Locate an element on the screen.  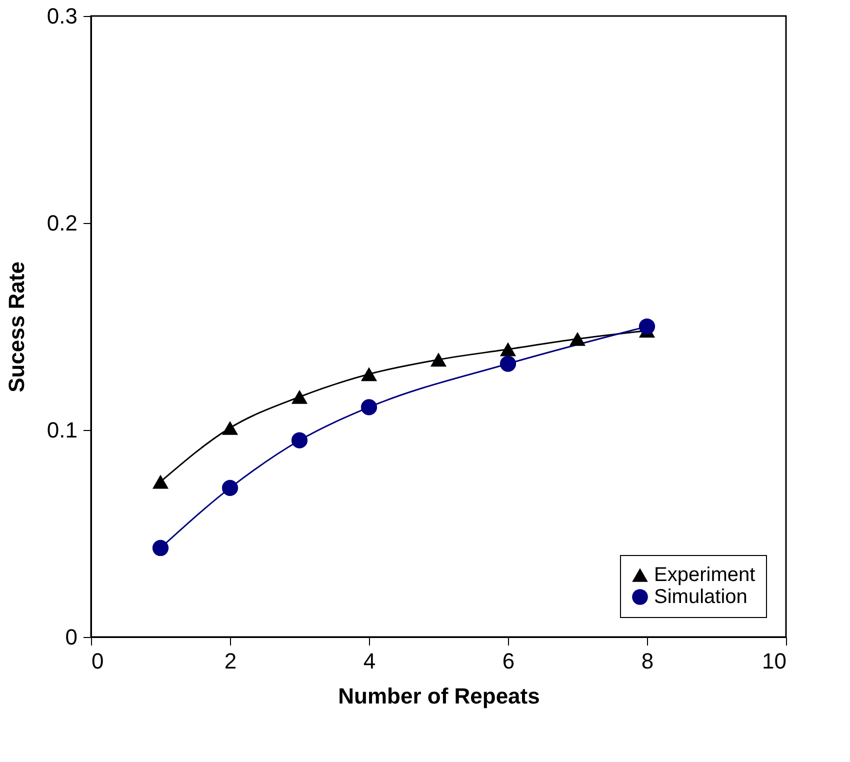
x-tick-label: 2 is located at coordinates (230, 661).